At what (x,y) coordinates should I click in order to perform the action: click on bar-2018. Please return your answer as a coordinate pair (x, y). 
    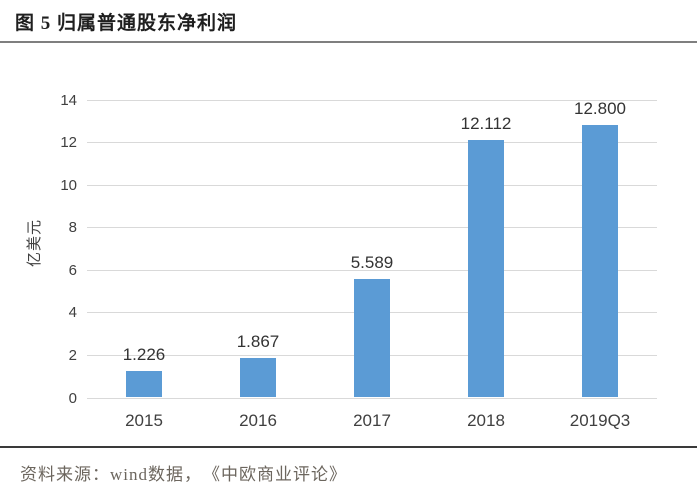
    Looking at the image, I should click on (486, 268).